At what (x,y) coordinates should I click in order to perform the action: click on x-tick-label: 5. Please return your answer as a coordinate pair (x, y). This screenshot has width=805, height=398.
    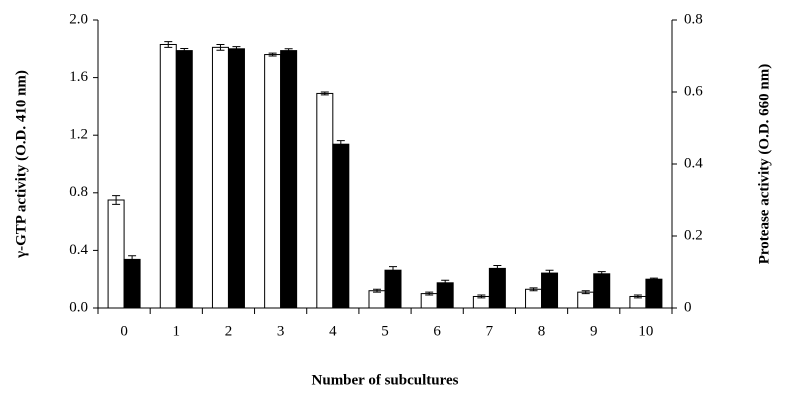
    Looking at the image, I should click on (385, 331).